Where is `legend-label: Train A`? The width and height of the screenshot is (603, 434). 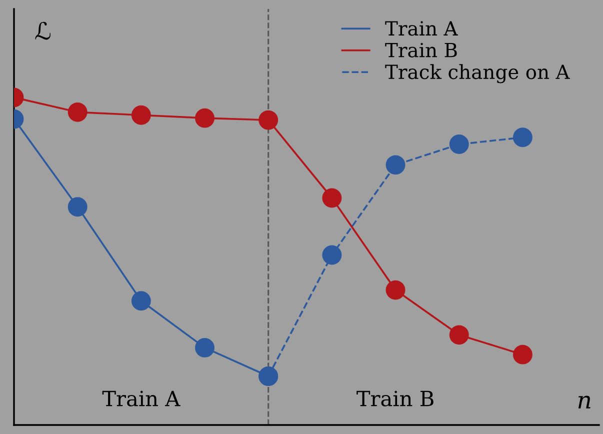
legend-label: Train A is located at coordinates (421, 28).